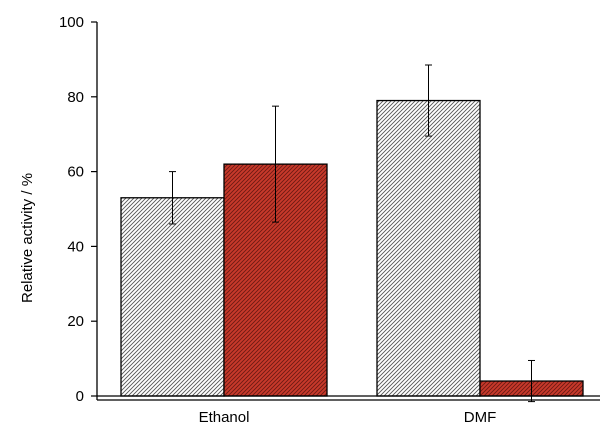 The width and height of the screenshot is (600, 430). I want to click on y-tick-label: 0, so click(80, 396).